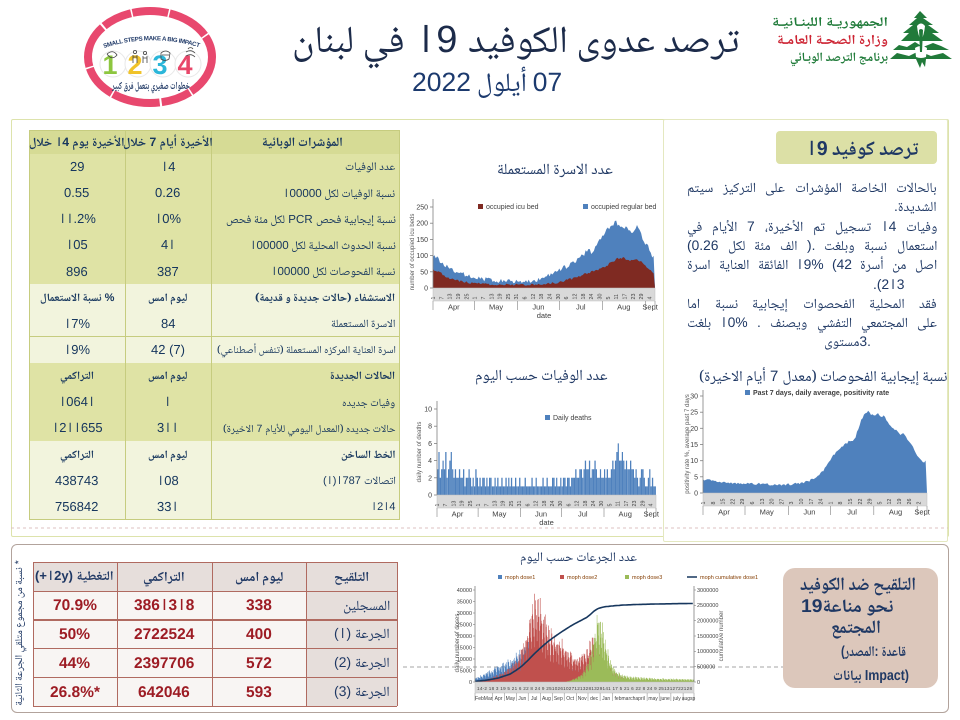 The width and height of the screenshot is (960, 720). I want to click on svg-text: july, so click(676, 699).